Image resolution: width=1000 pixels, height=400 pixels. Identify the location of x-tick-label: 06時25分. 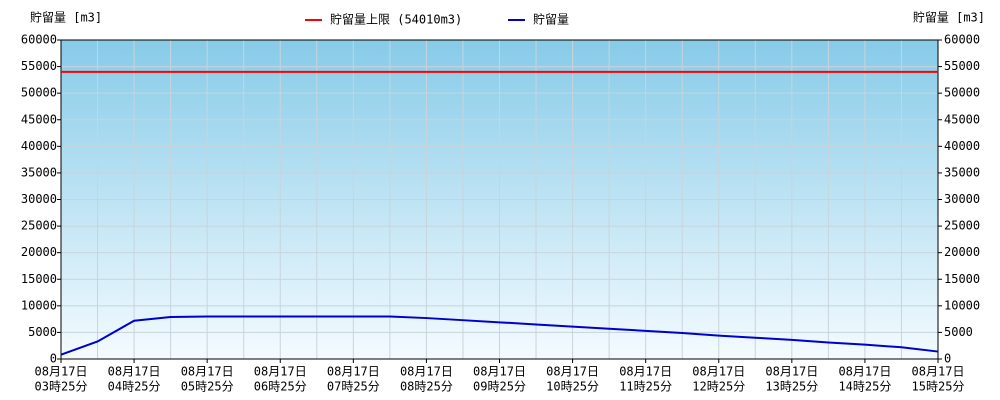
(280, 387).